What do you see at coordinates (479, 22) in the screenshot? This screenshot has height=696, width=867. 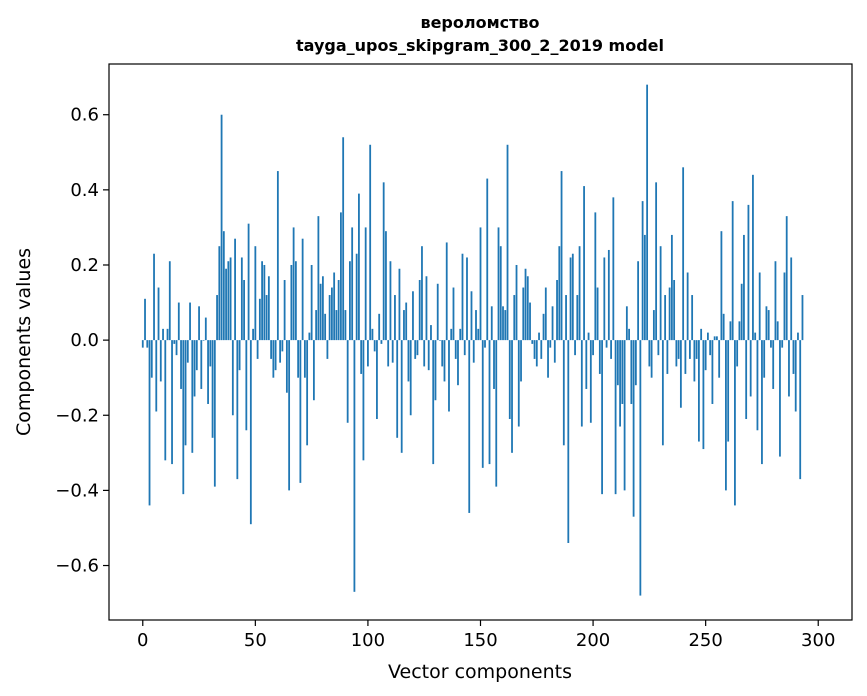 I see `chart-title: вероломство` at bounding box center [479, 22].